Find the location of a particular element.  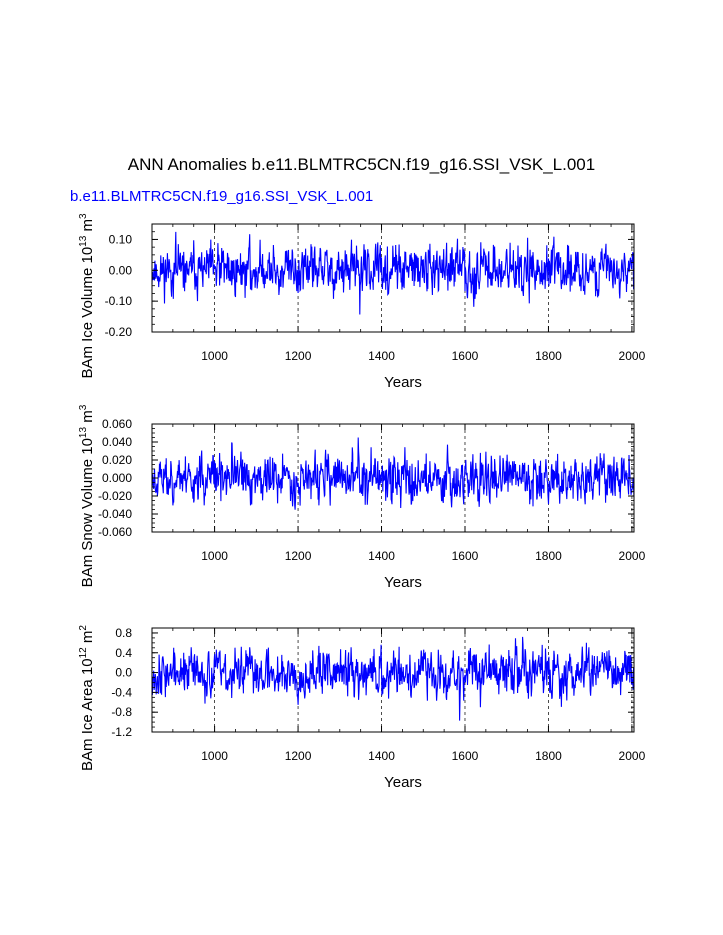

y-axis-title: BAm Snow Volume 1013 m3 is located at coordinates (87, 495).